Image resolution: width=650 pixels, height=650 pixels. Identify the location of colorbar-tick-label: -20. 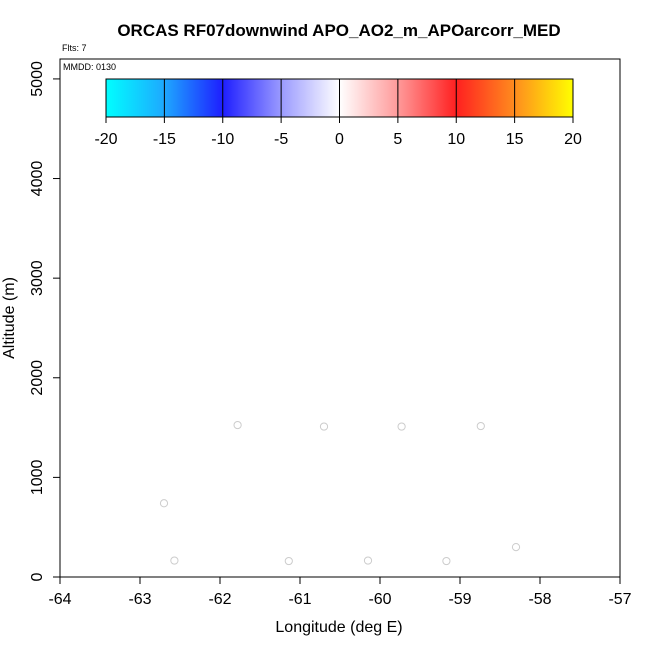
(105, 139).